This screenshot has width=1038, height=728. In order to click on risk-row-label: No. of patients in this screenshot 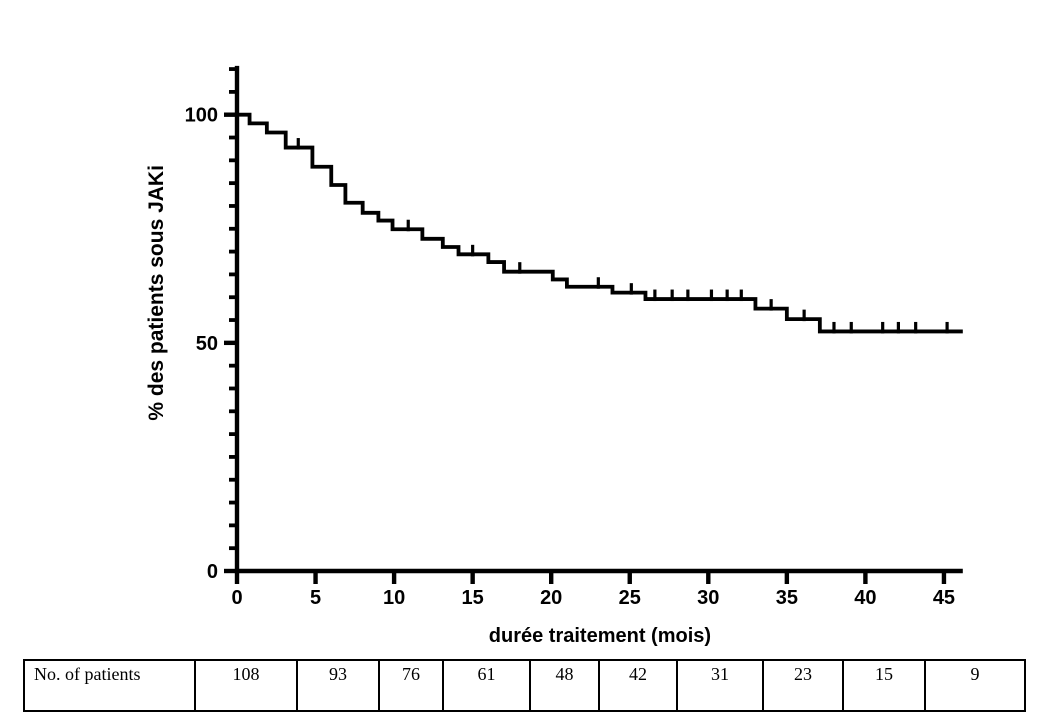, I will do `click(109, 685)`.